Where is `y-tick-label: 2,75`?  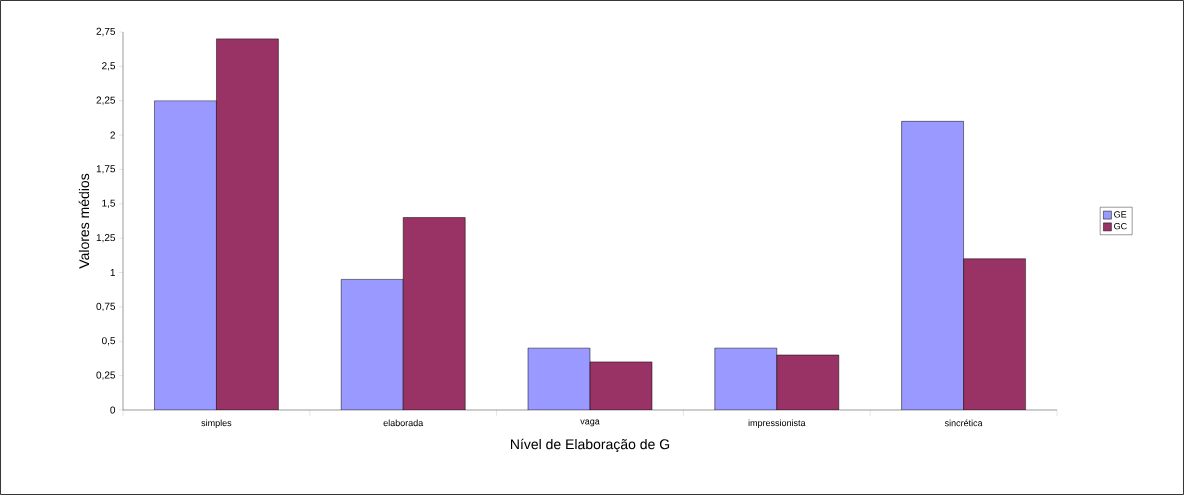 y-tick-label: 2,75 is located at coordinates (106, 32).